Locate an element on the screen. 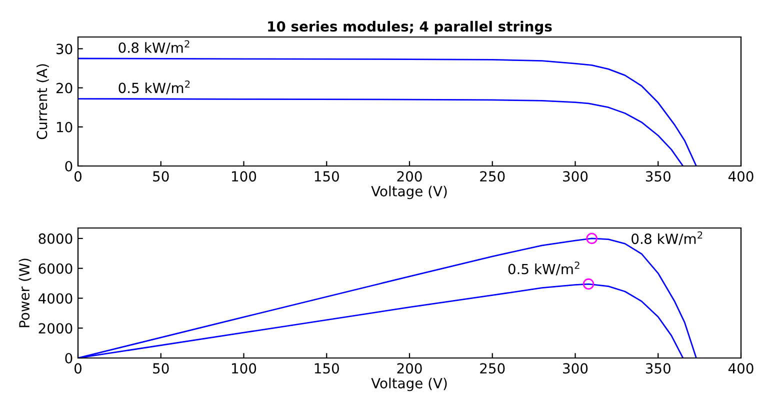  y-tick-label: 10 is located at coordinates (64, 127).